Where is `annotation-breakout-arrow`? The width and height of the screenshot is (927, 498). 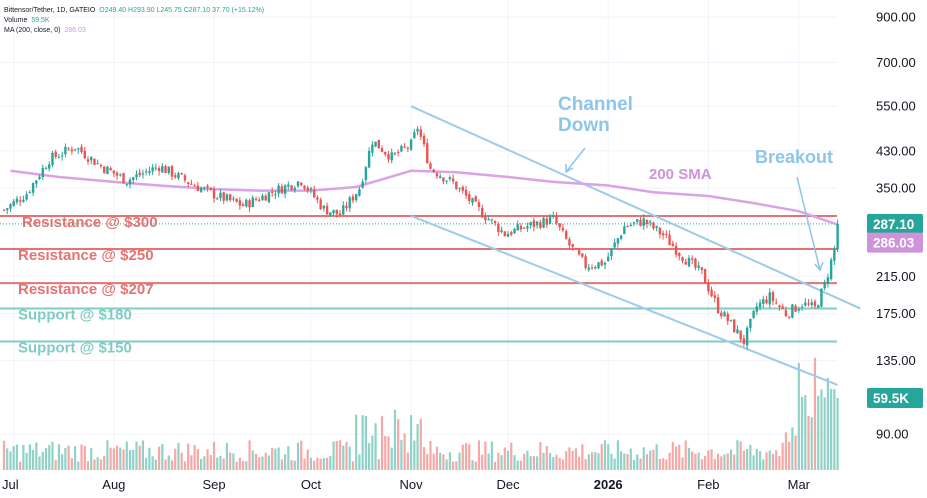
annotation-breakout-arrow is located at coordinates (808, 223).